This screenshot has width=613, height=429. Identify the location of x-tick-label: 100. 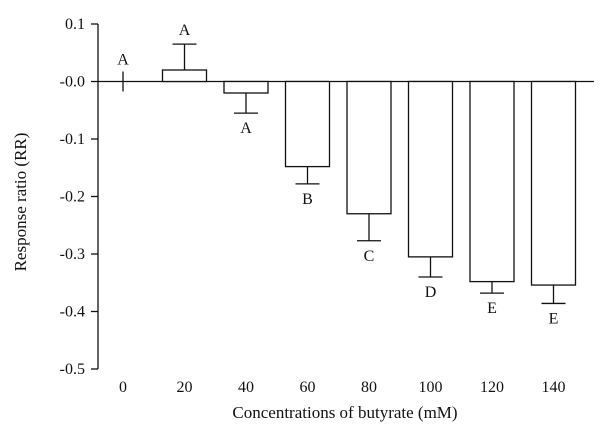
(431, 387).